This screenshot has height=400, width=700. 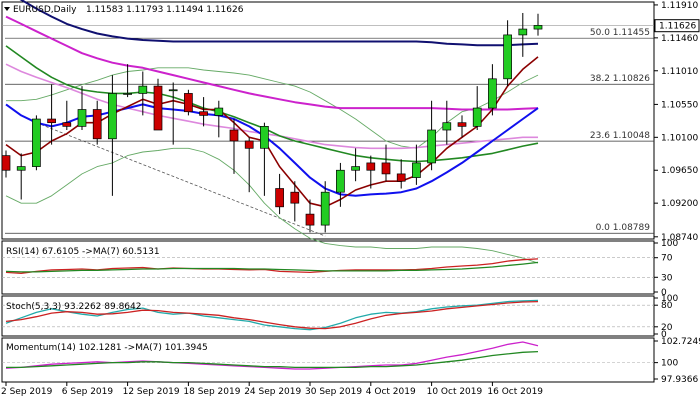 What do you see at coordinates (620, 33) in the screenshot?
I see `fib-level-label: 50.0 1.11455` at bounding box center [620, 33].